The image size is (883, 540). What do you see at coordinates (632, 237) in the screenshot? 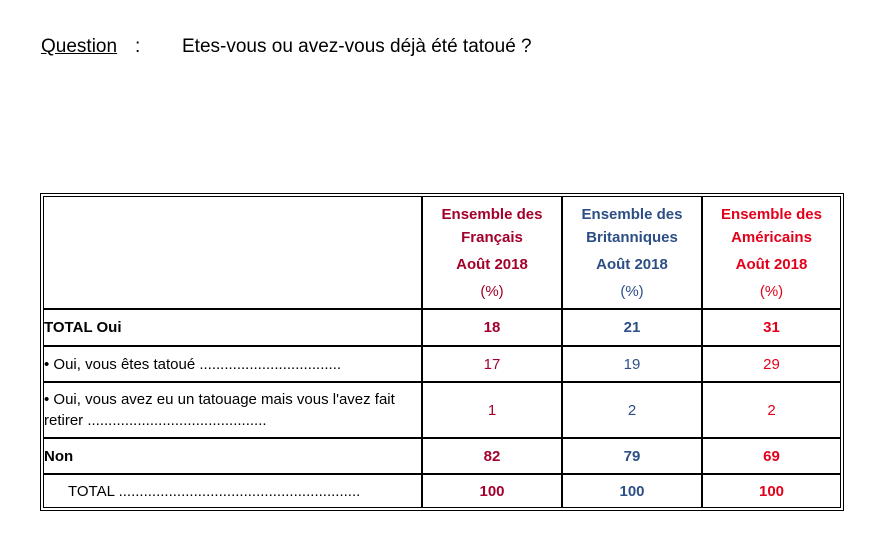
I see `header-line2: Britanniques` at bounding box center [632, 237].